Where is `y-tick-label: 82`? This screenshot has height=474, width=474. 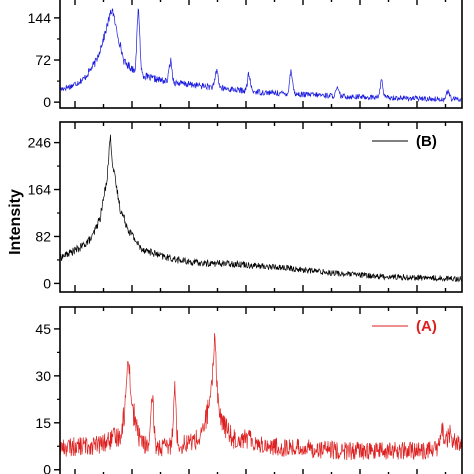
y-tick-label: 82 is located at coordinates (43, 236).